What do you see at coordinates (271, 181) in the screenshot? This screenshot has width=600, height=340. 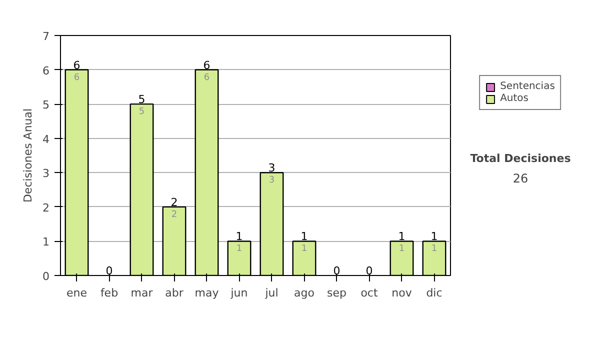 I see `data-label: 3` at bounding box center [271, 181].